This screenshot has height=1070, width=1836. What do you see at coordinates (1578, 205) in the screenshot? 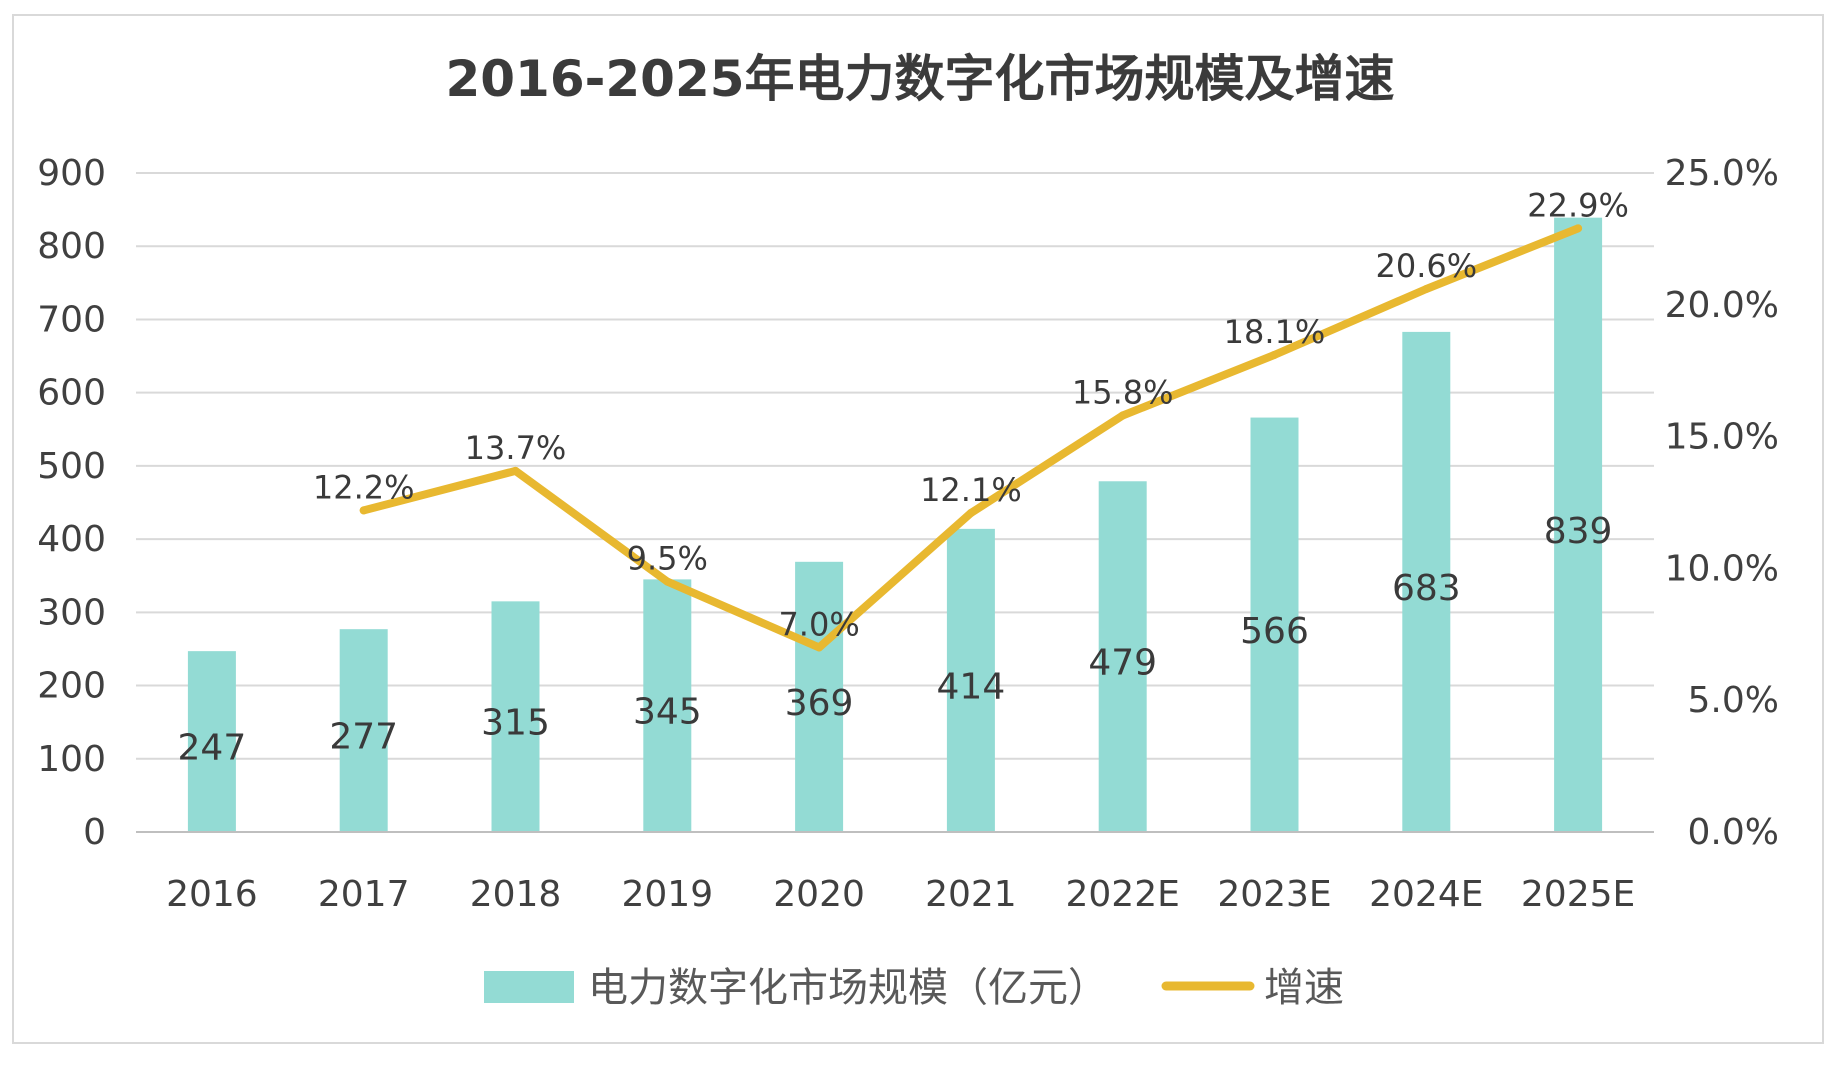
I see `growth-value-label: 22.9%` at bounding box center [1578, 205].